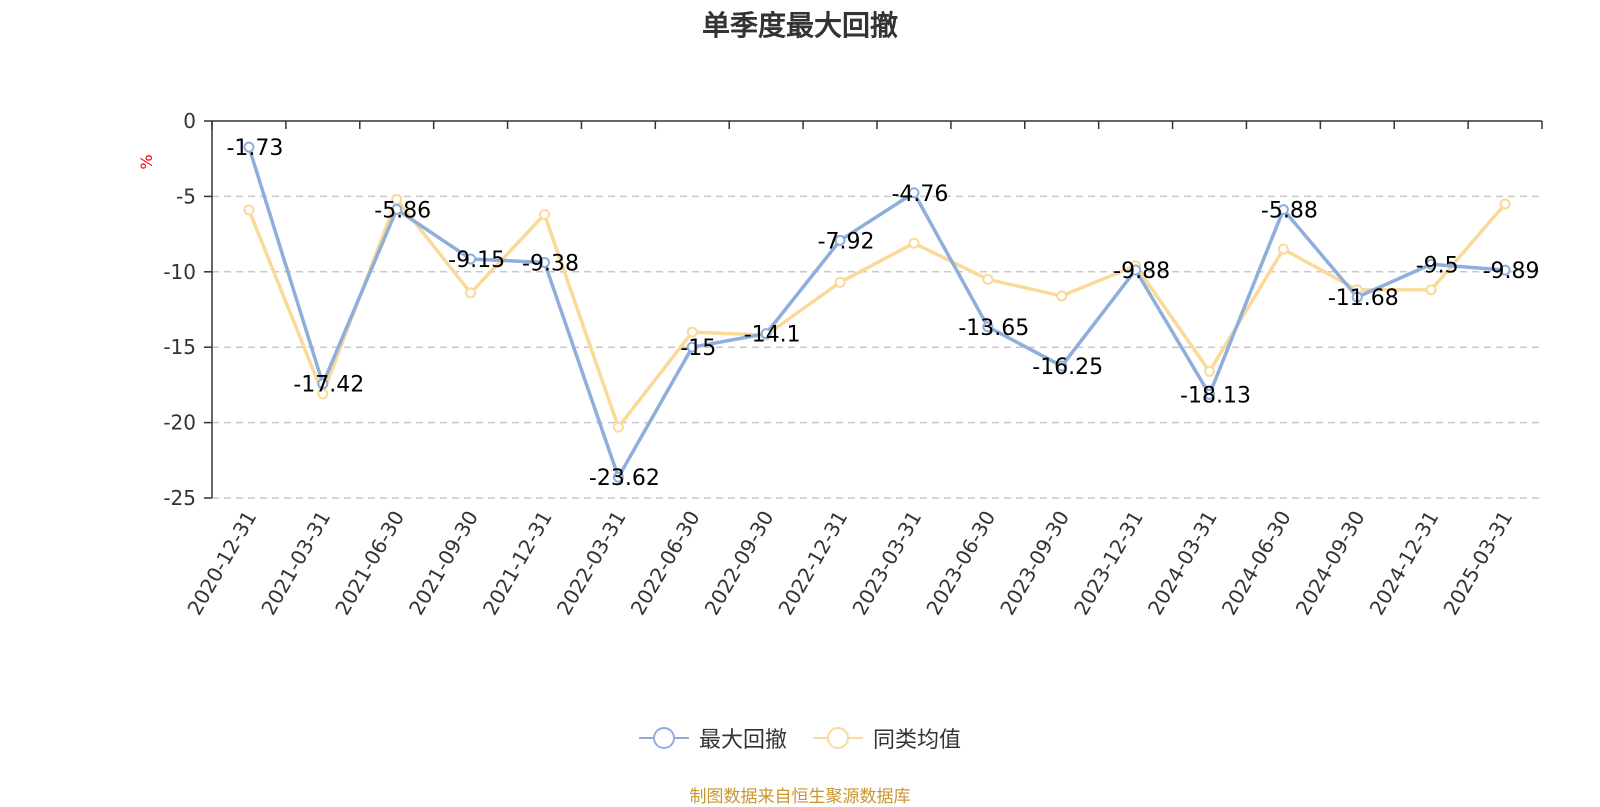  I want to click on legend-symbol-max-drawdown, so click(663, 738).